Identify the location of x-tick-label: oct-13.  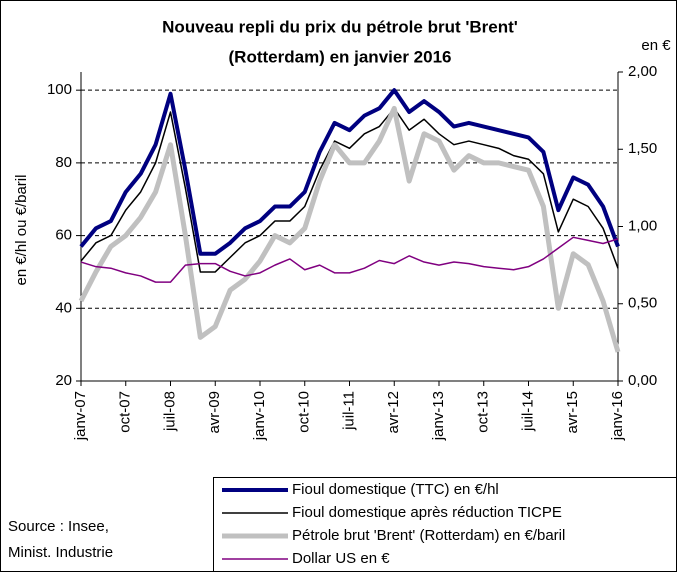
(483, 412).